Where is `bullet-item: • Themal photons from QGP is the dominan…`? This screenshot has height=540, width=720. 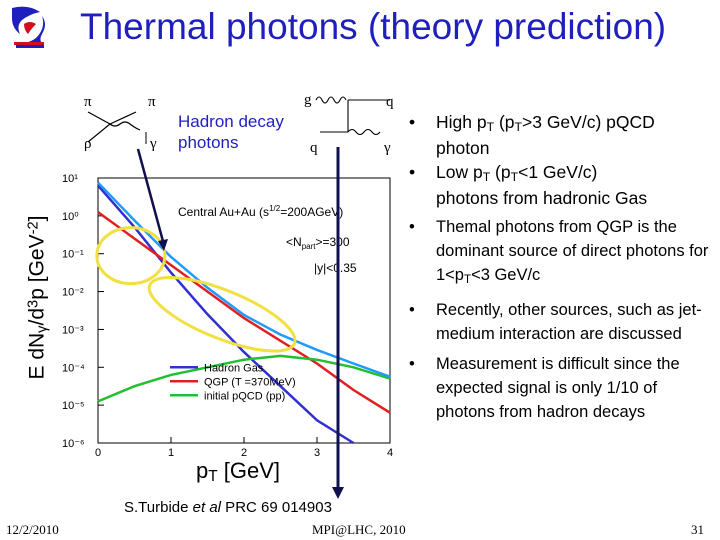 bullet-item: • Themal photons from QGP is the dominan… is located at coordinates (562, 253).